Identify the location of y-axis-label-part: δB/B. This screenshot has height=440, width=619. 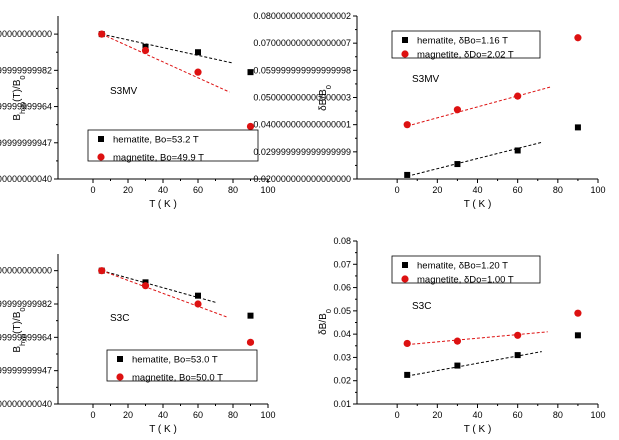
(323, 324).